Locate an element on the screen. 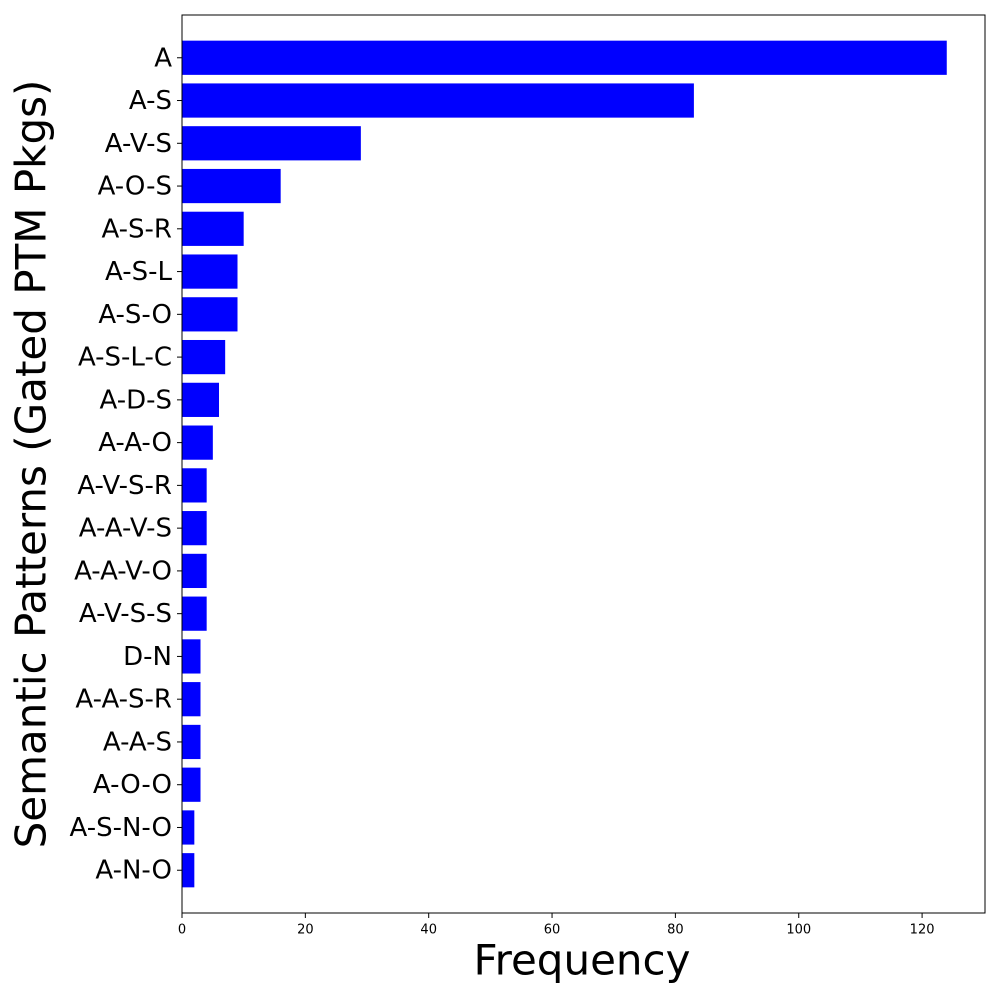 Image resolution: width=1000 pixels, height=1004 pixels. y-tick-label: A-A-V-S is located at coordinates (125, 529).